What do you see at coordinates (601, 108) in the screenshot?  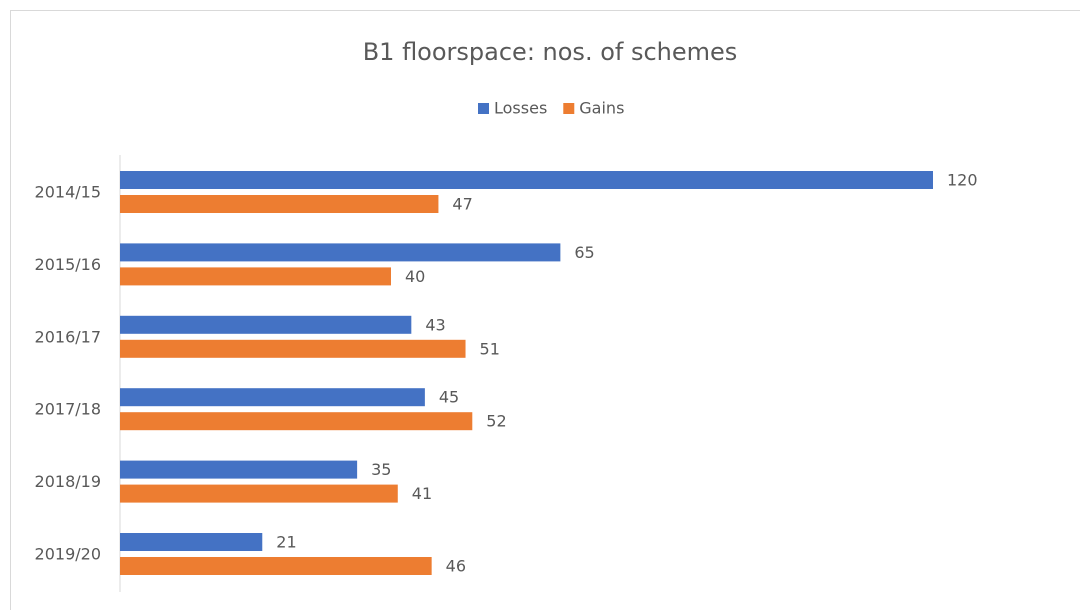 I see `legend-label: Gains` at bounding box center [601, 108].